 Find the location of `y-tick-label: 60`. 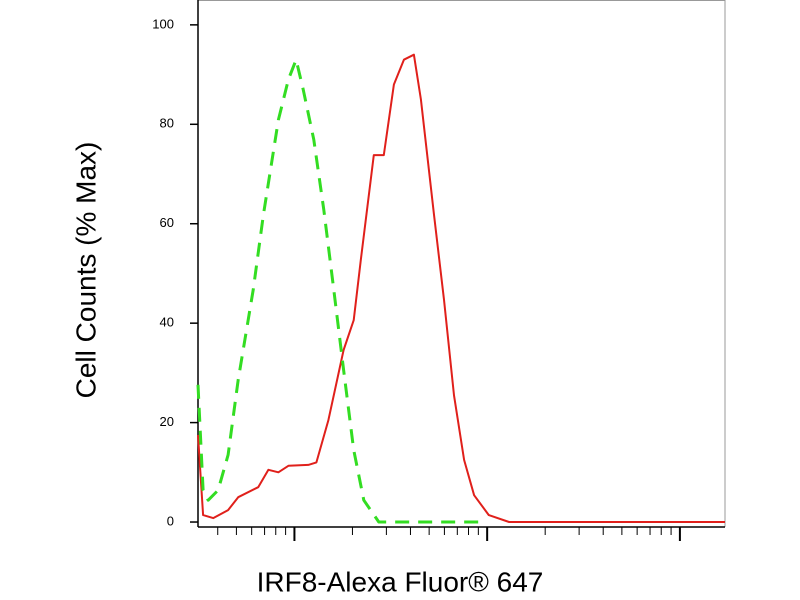

y-tick-label: 60 is located at coordinates (167, 222).